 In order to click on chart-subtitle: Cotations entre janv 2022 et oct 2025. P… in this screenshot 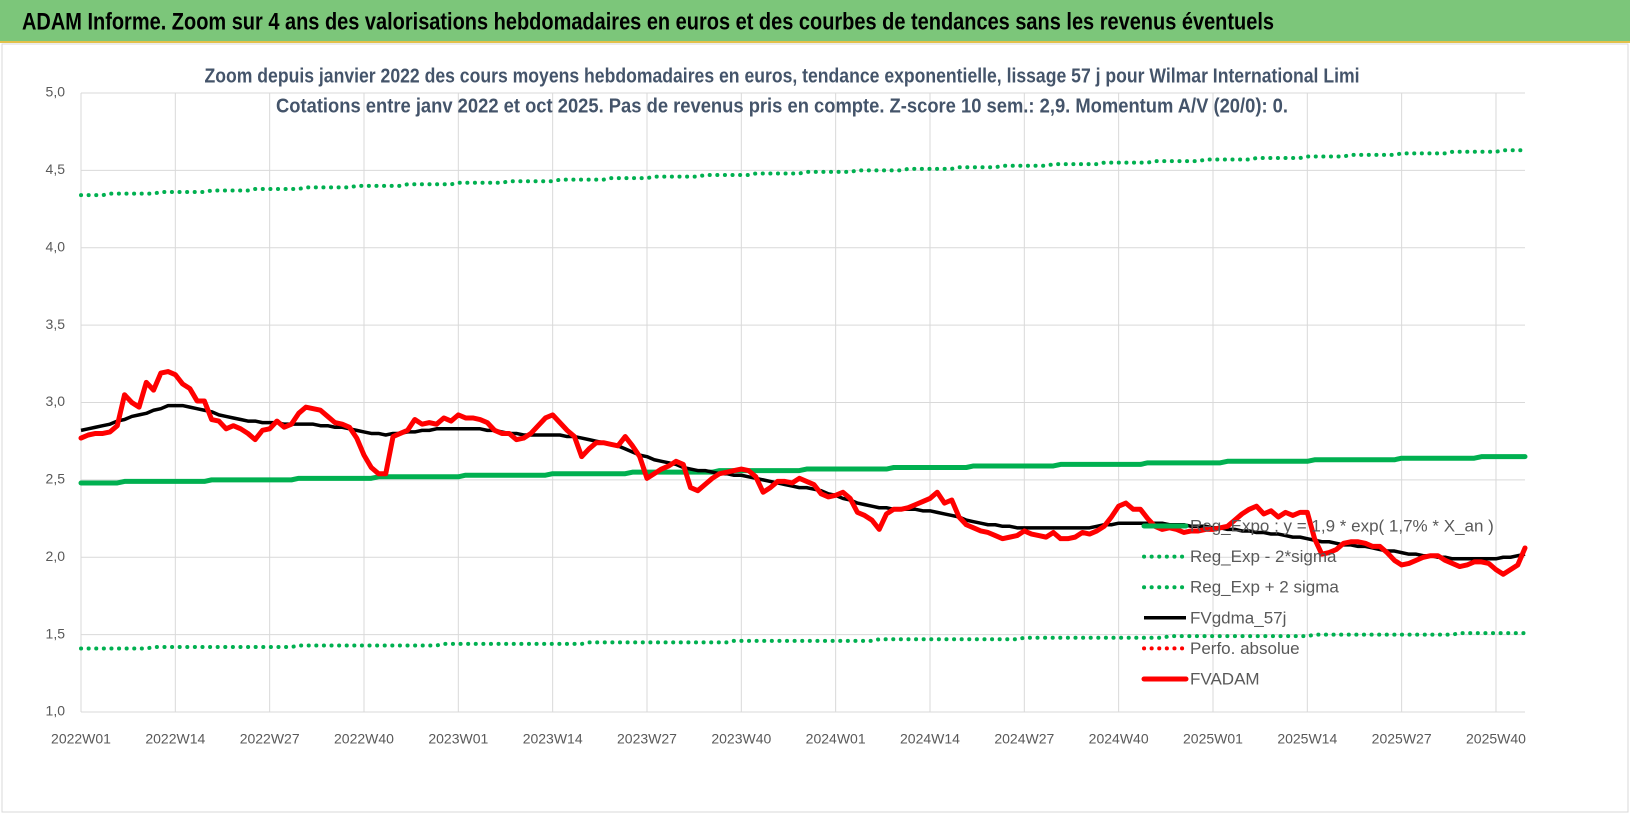, I will do `click(782, 106)`.